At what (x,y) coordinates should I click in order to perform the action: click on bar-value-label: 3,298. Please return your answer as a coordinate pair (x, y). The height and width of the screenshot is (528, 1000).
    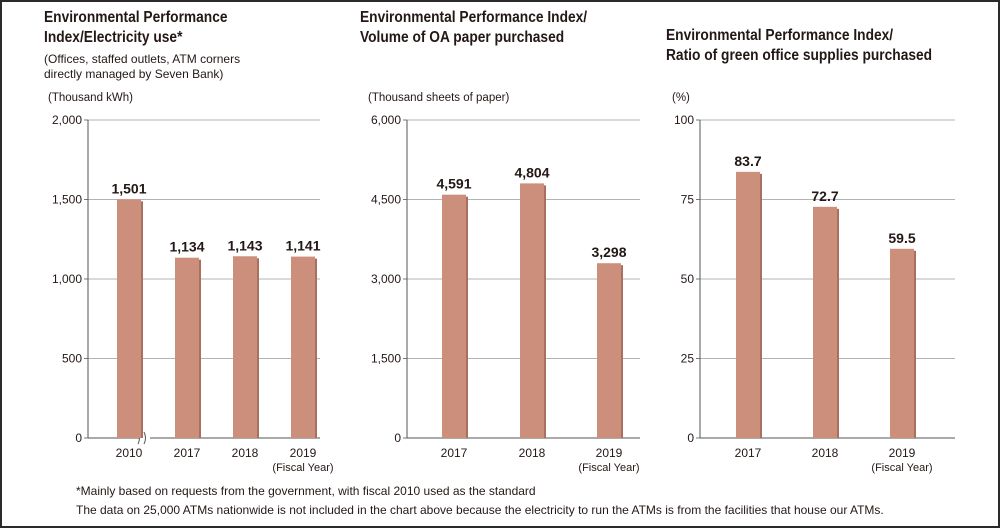
    Looking at the image, I should click on (608, 252).